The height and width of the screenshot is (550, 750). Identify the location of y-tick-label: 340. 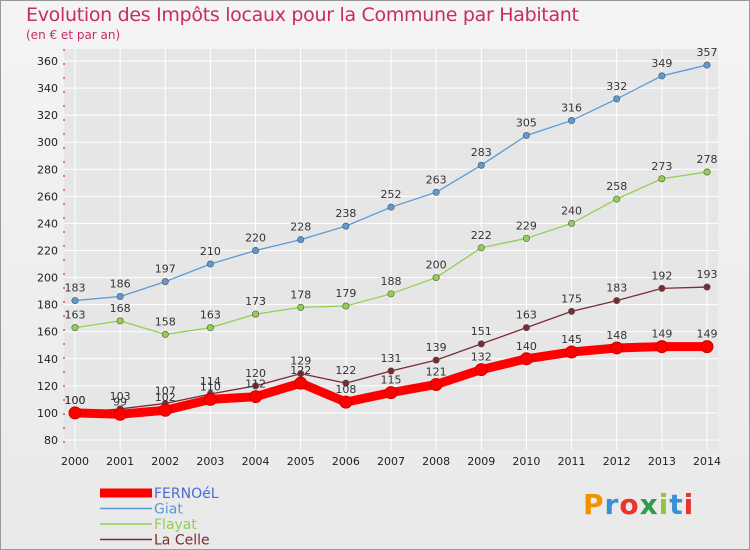
(47, 88).